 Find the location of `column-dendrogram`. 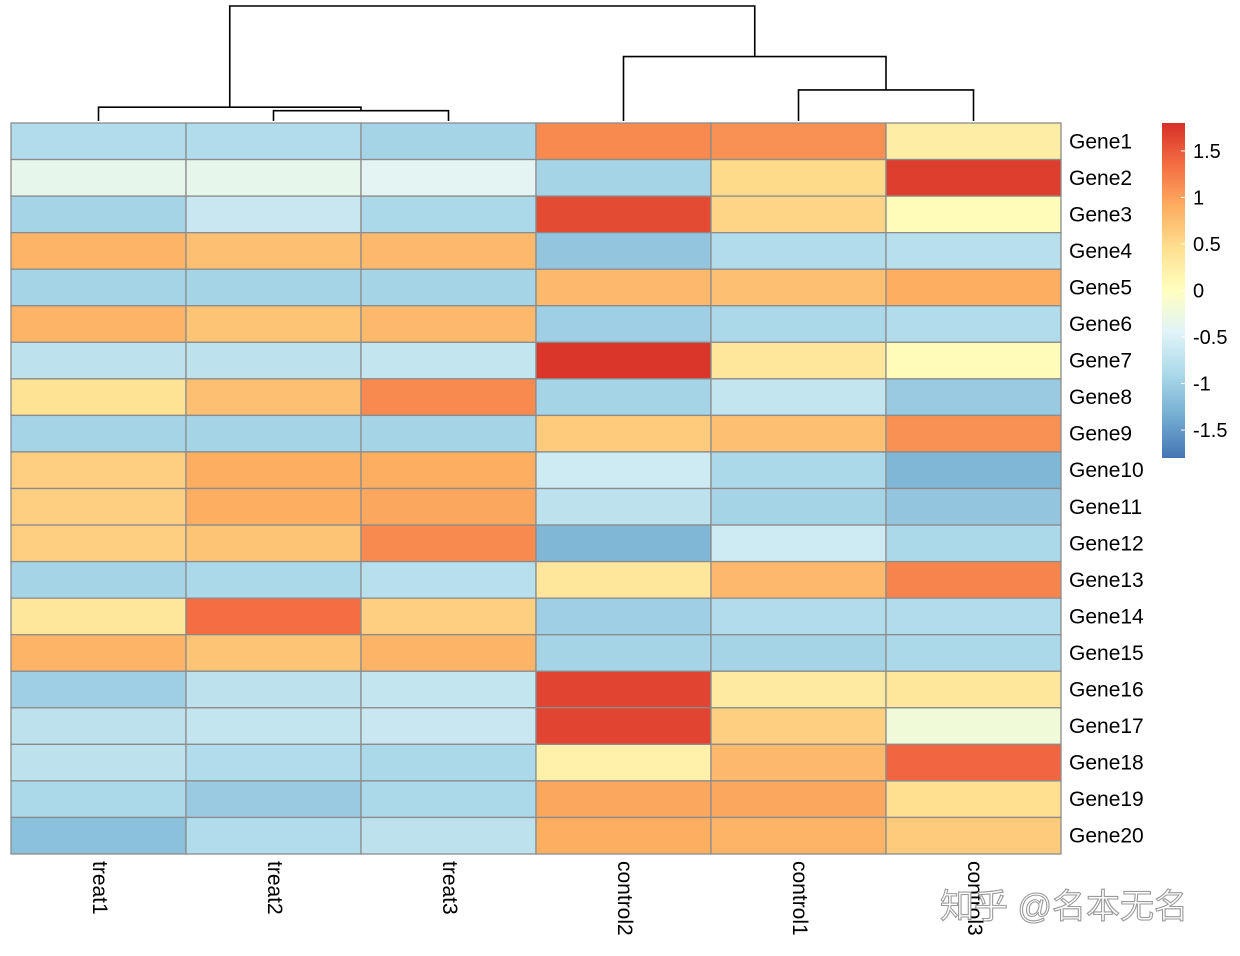

column-dendrogram is located at coordinates (536, 63).